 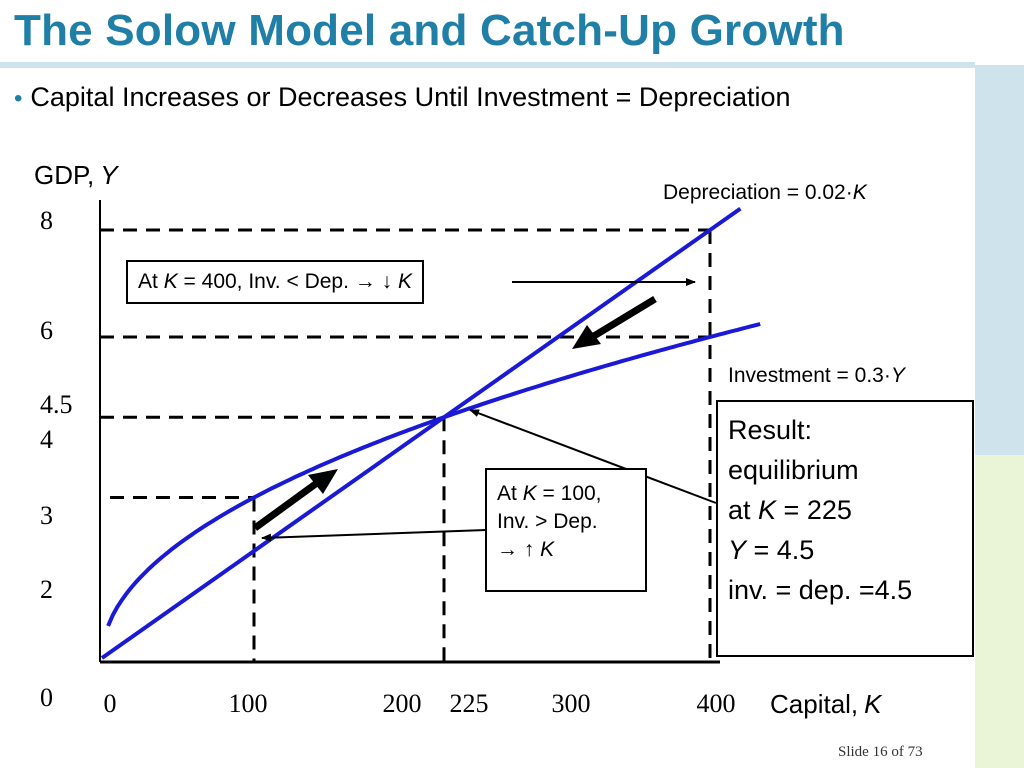 What do you see at coordinates (46, 697) in the screenshot?
I see `y-tick-label-0: 0` at bounding box center [46, 697].